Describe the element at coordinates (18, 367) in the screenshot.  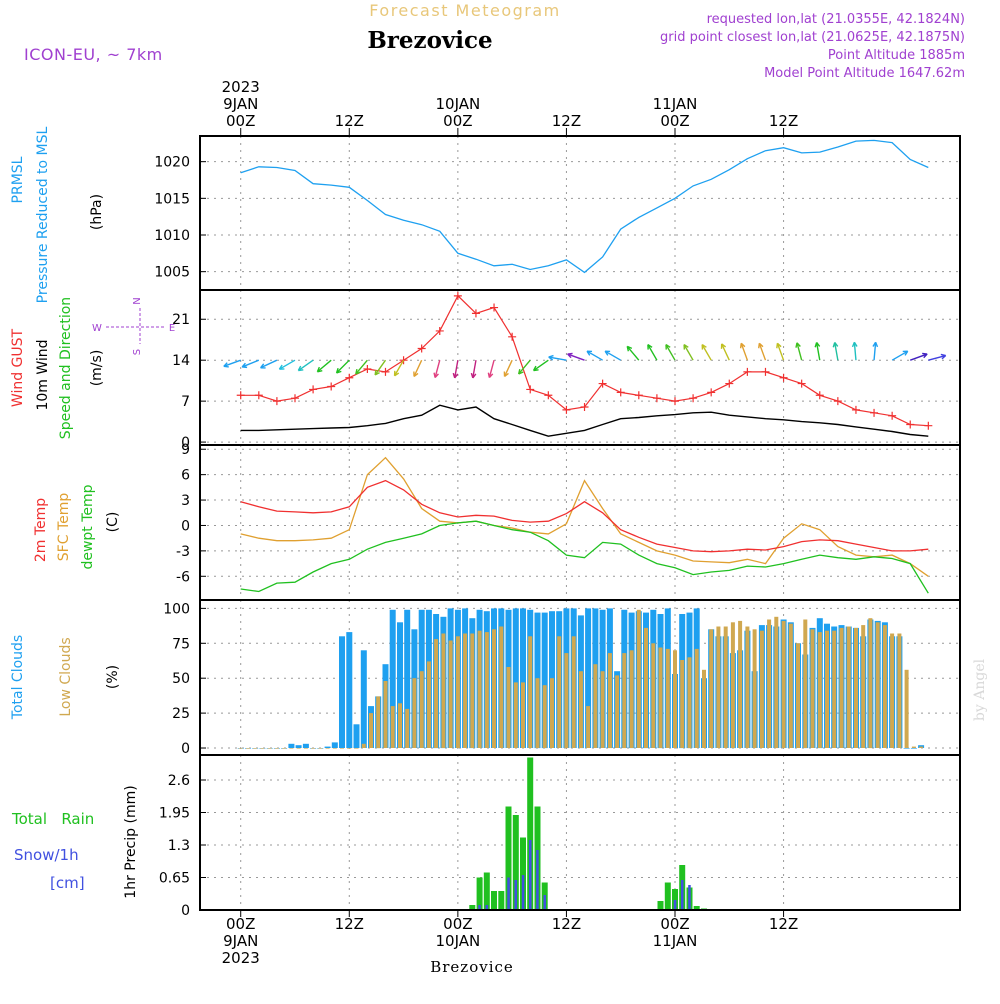
I see `gust-label: Wind GUST` at that location.